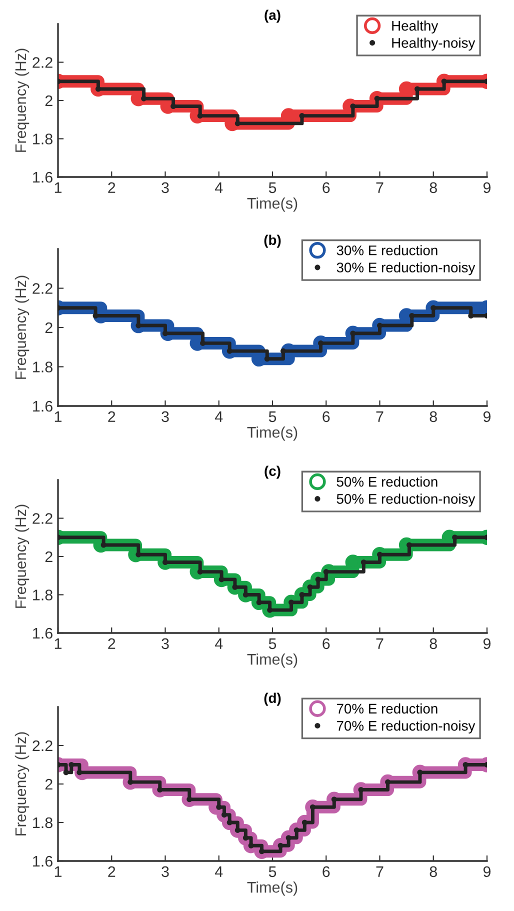 This screenshot has width=514, height=911. Describe the element at coordinates (272, 241) in the screenshot. I see `chart-title: (b)` at that location.